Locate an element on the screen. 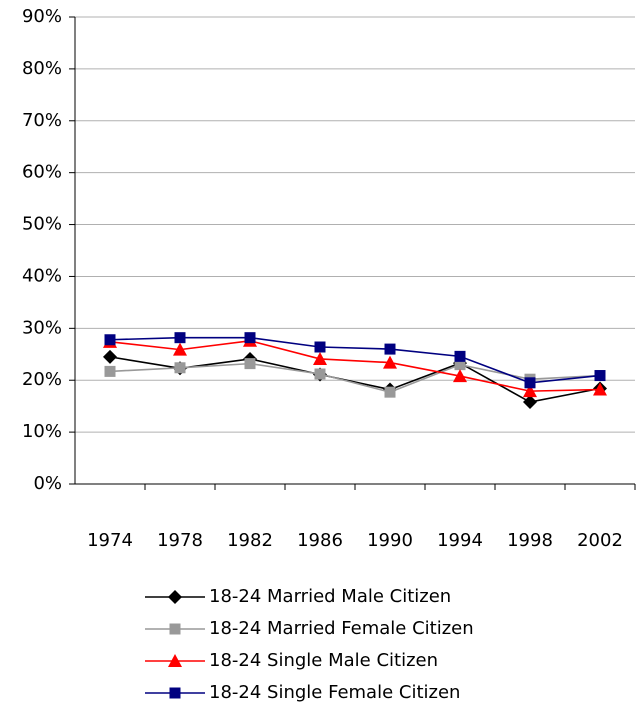  x-tick-label: 1982 is located at coordinates (250, 540).